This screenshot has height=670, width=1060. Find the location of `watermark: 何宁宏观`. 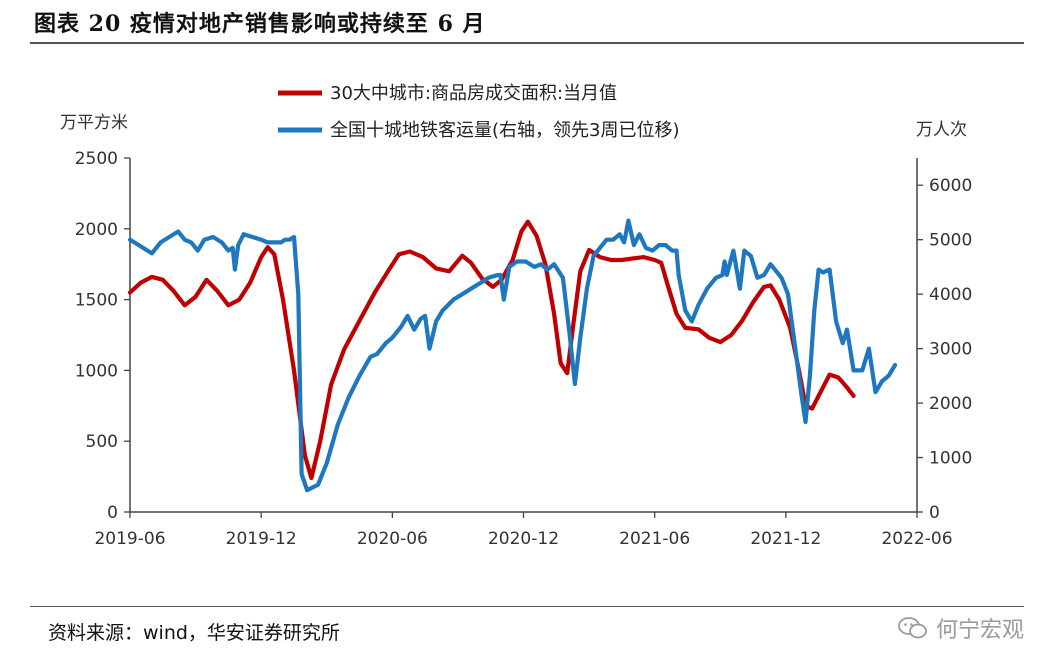

watermark: 何宁宏观 is located at coordinates (961, 628).